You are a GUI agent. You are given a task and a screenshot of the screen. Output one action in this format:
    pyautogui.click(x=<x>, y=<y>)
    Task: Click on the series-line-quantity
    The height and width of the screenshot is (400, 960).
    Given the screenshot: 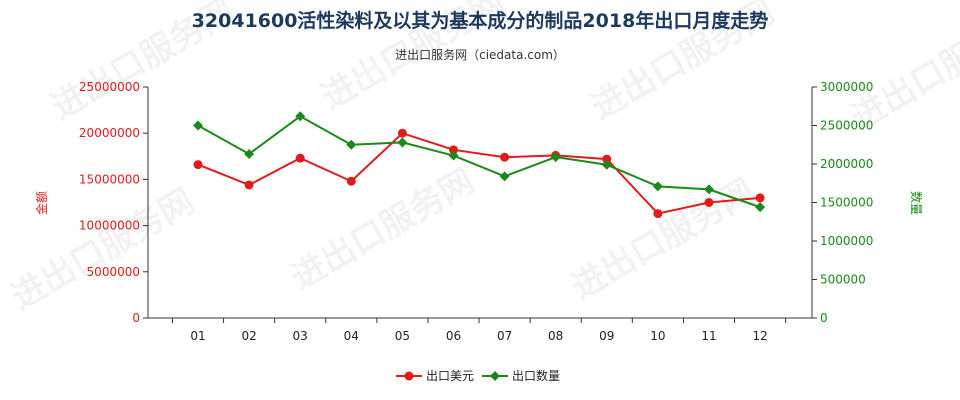 What is the action you would take?
    pyautogui.click(x=479, y=162)
    